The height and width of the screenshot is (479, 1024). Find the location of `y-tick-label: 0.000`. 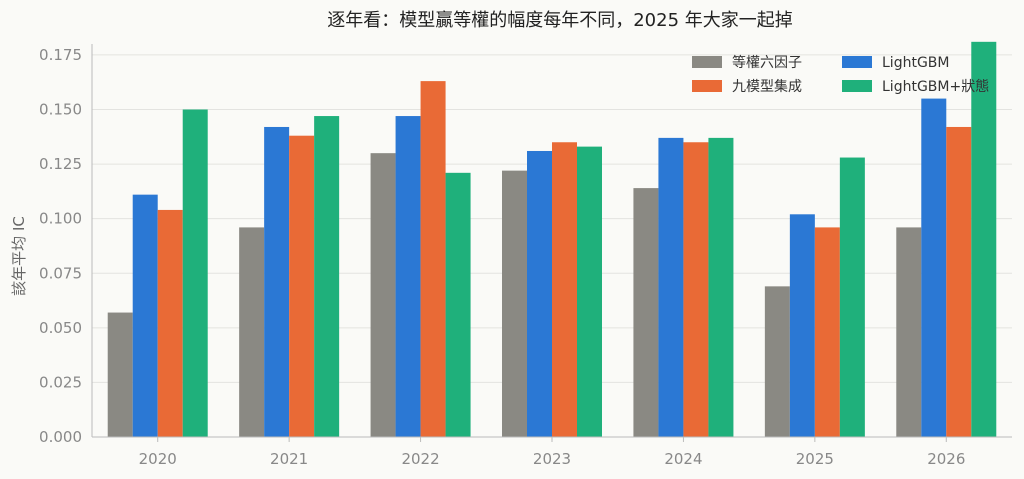

y-tick-label: 0.000 is located at coordinates (60, 437).